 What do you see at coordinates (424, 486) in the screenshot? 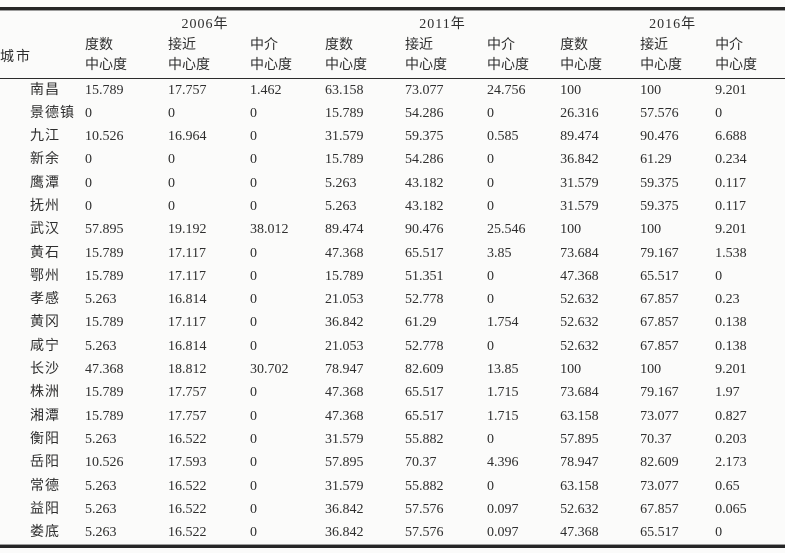
I see `value-cell: 55.882` at bounding box center [424, 486].